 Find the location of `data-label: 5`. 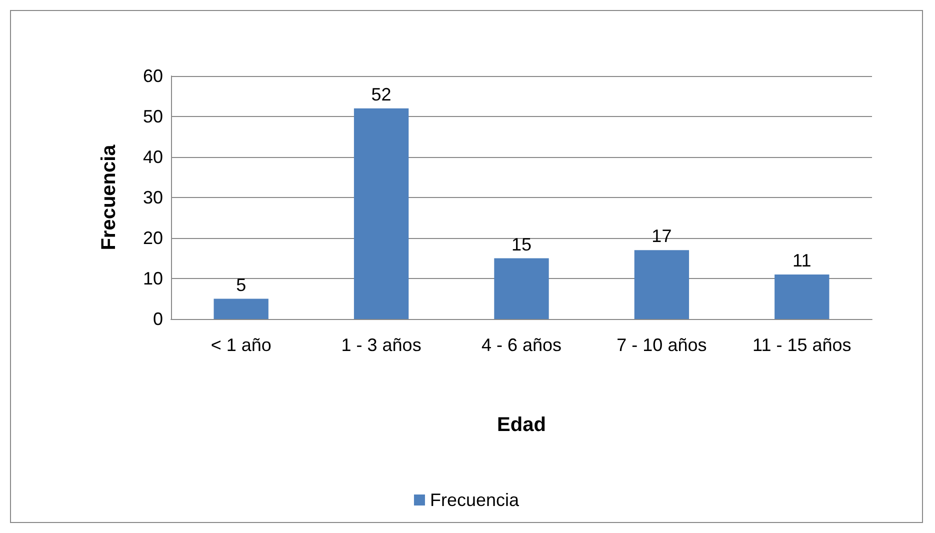

data-label: 5 is located at coordinates (241, 284).